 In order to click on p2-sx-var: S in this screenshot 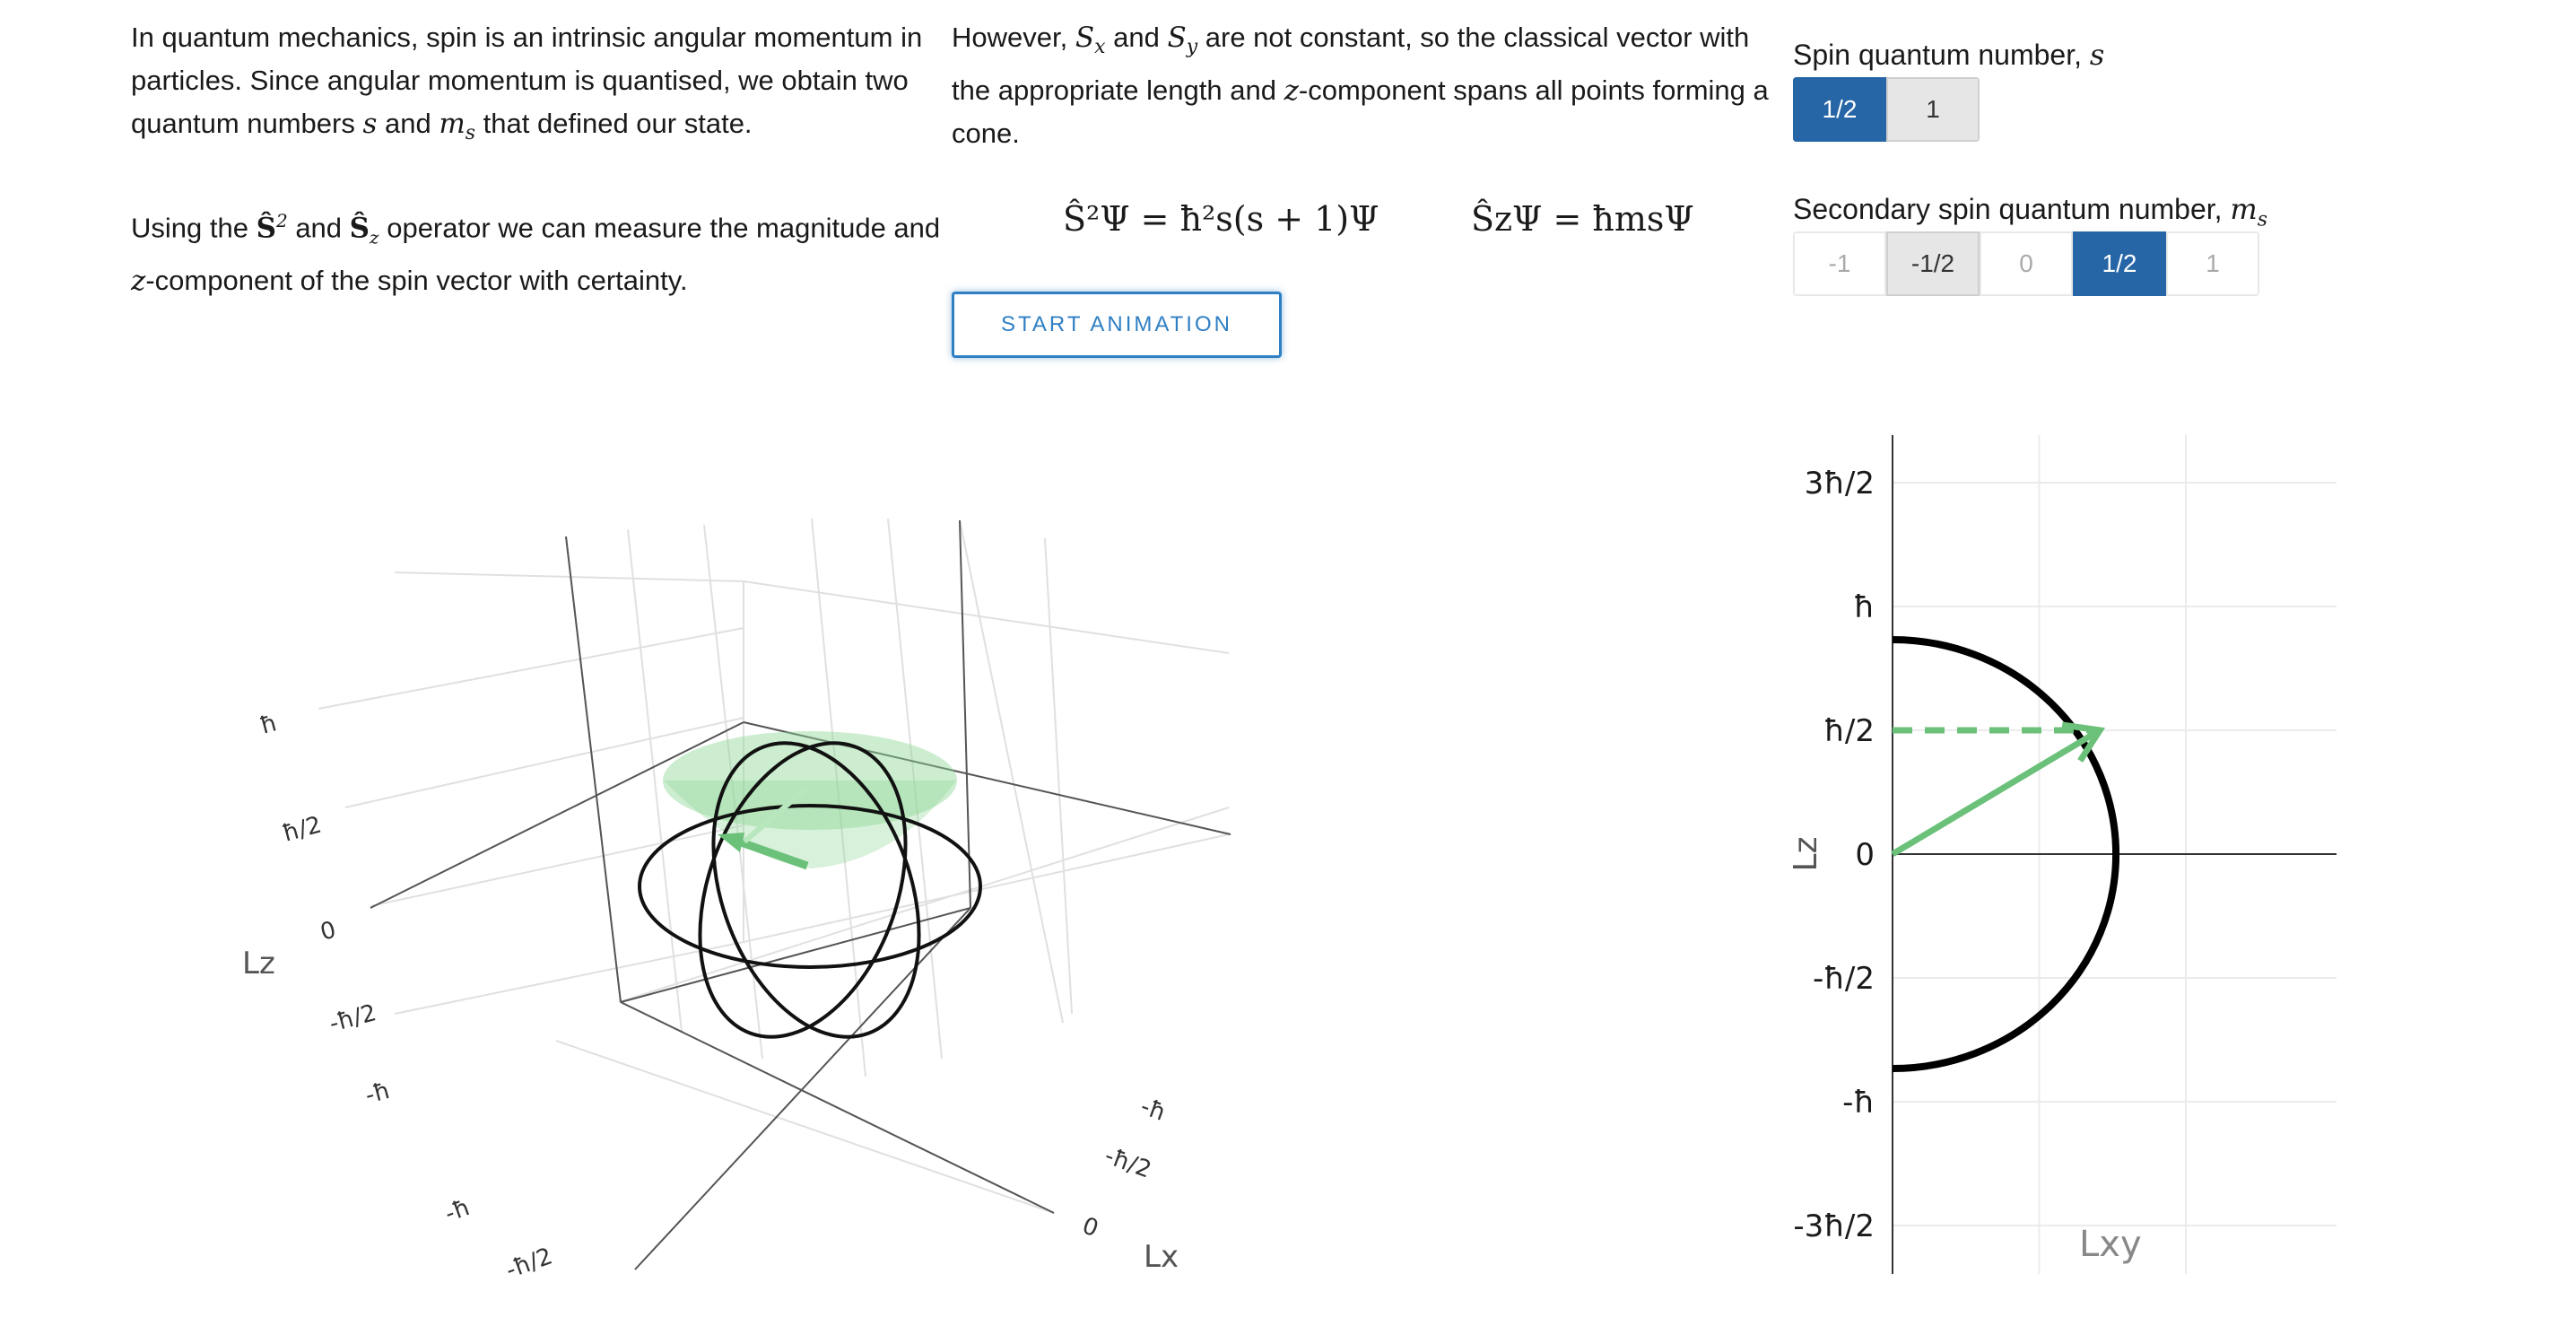, I will do `click(1085, 38)`.